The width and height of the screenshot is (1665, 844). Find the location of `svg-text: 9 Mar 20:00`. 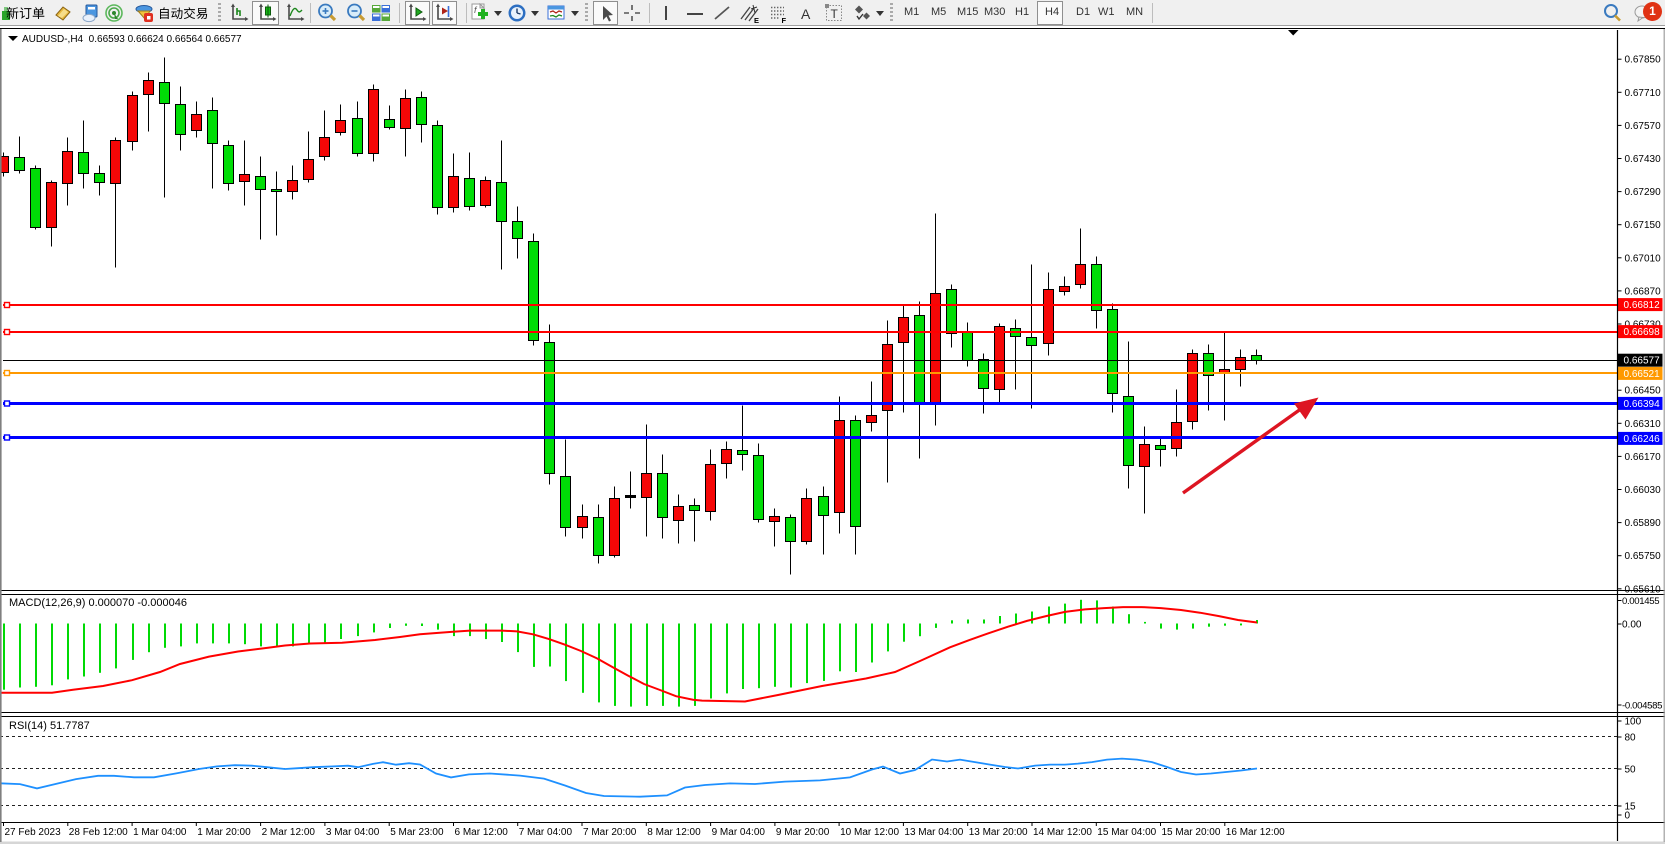

svg-text: 9 Mar 20:00 is located at coordinates (803, 832).